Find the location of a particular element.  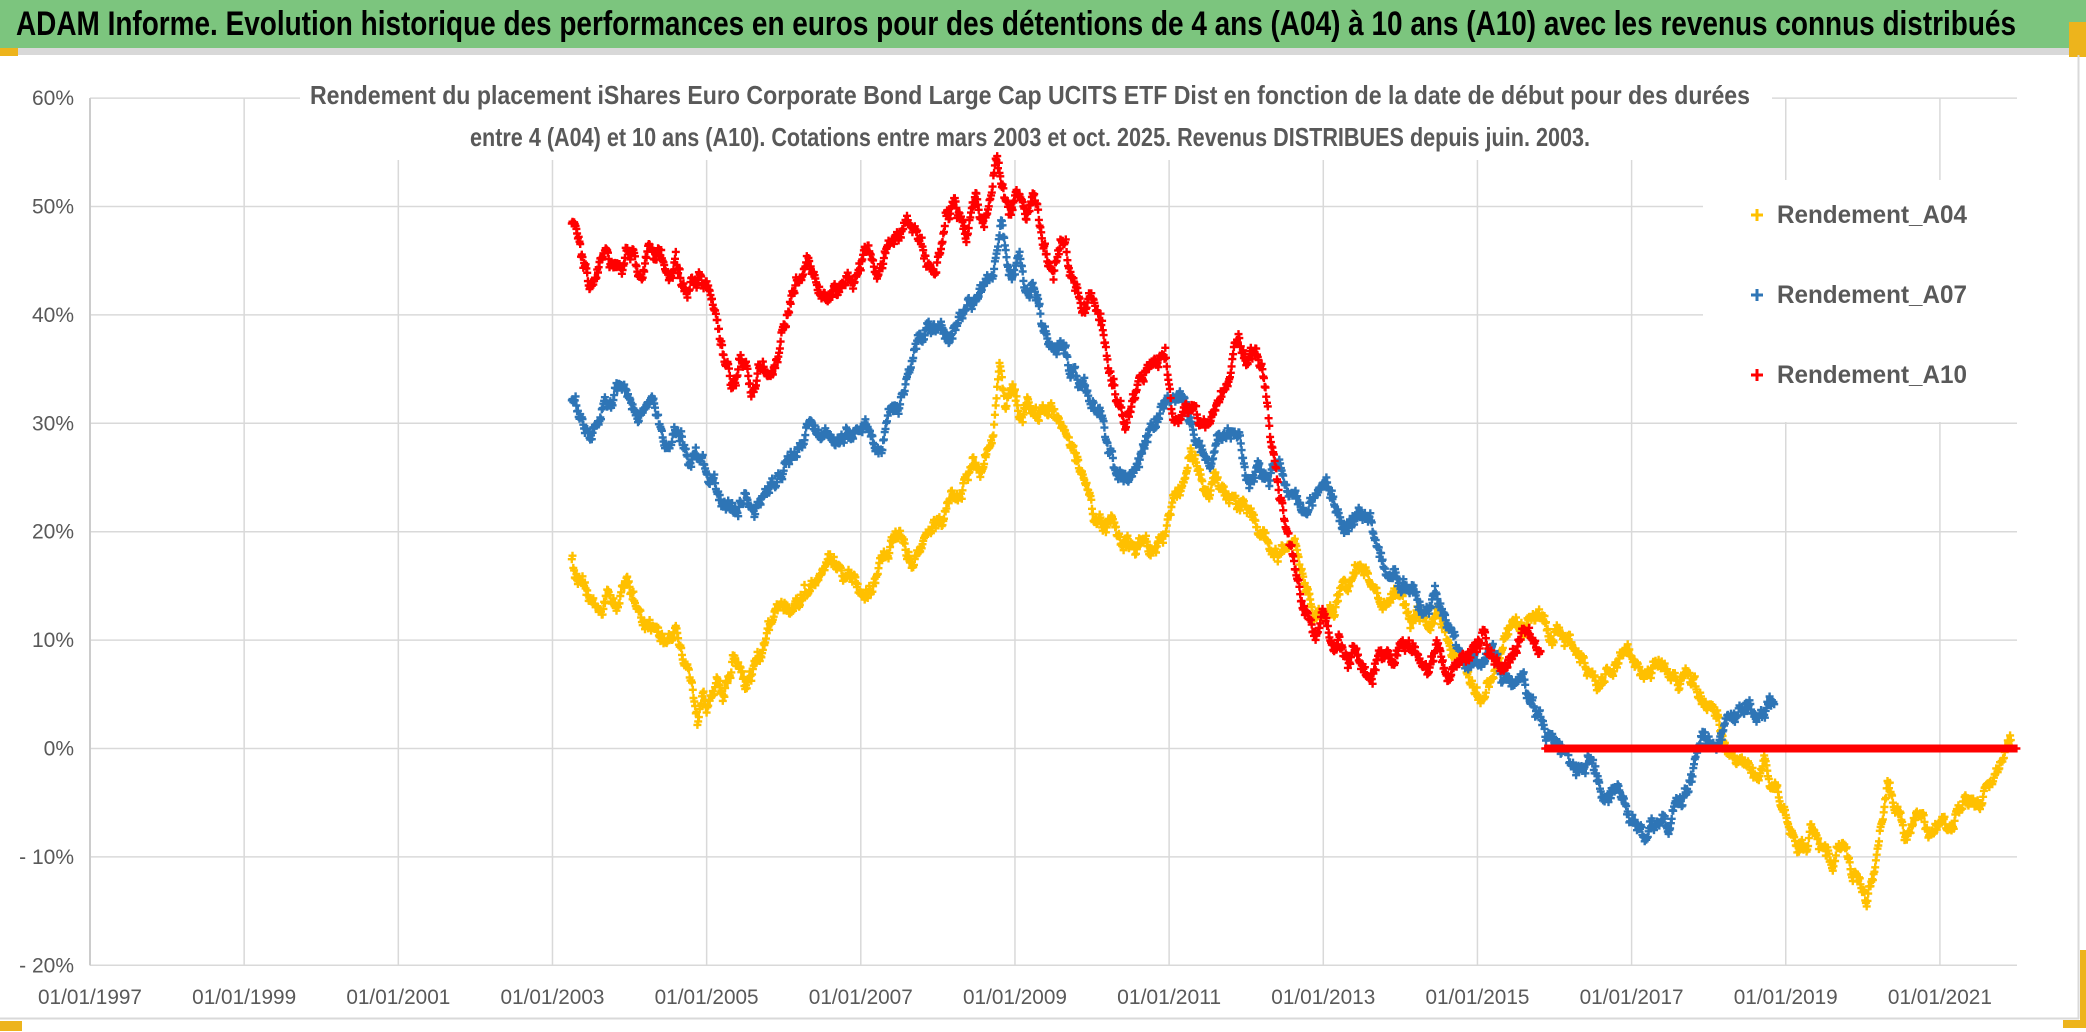

legend-background is located at coordinates (1889, 301).